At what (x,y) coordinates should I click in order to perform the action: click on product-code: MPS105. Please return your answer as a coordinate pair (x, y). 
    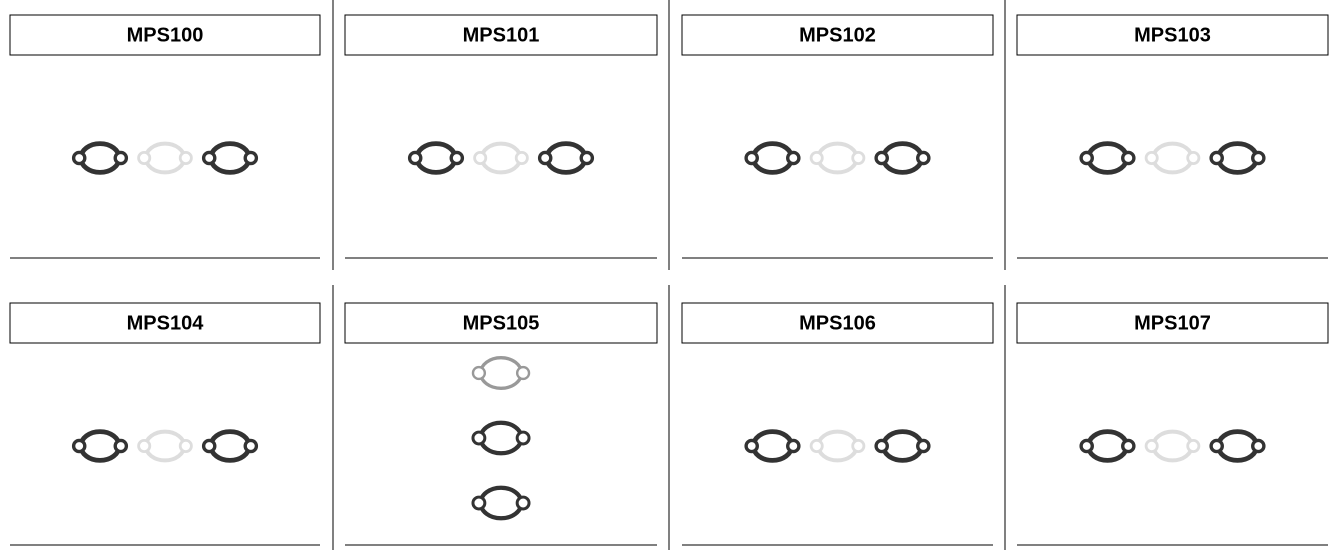
    Looking at the image, I should click on (501, 323).